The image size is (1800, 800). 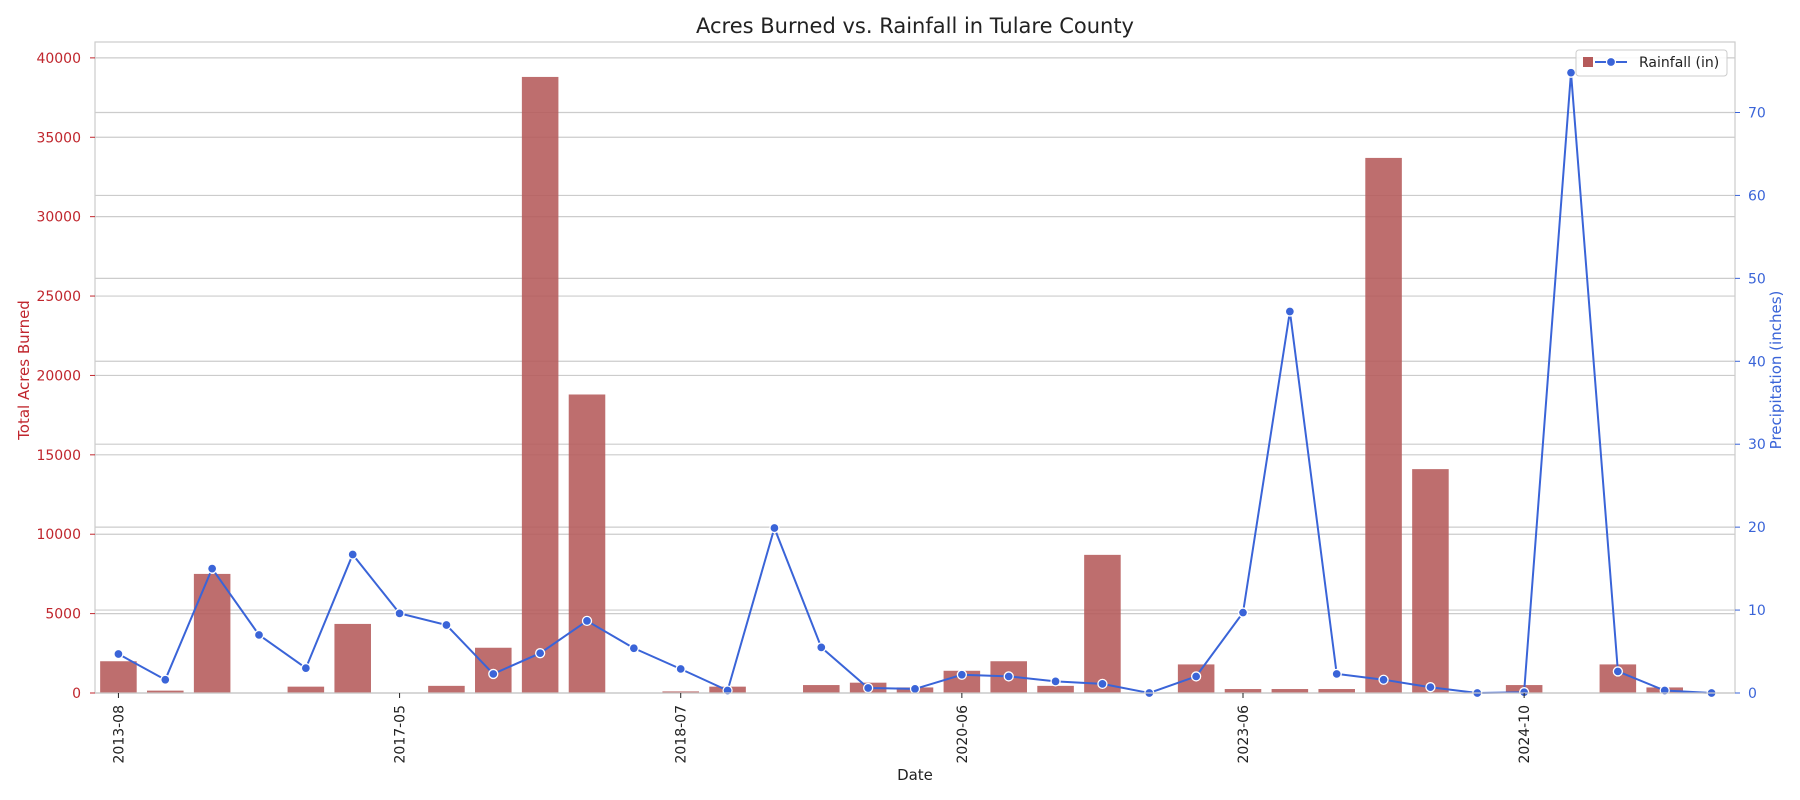 I want to click on legend-marker, so click(x=1611, y=62).